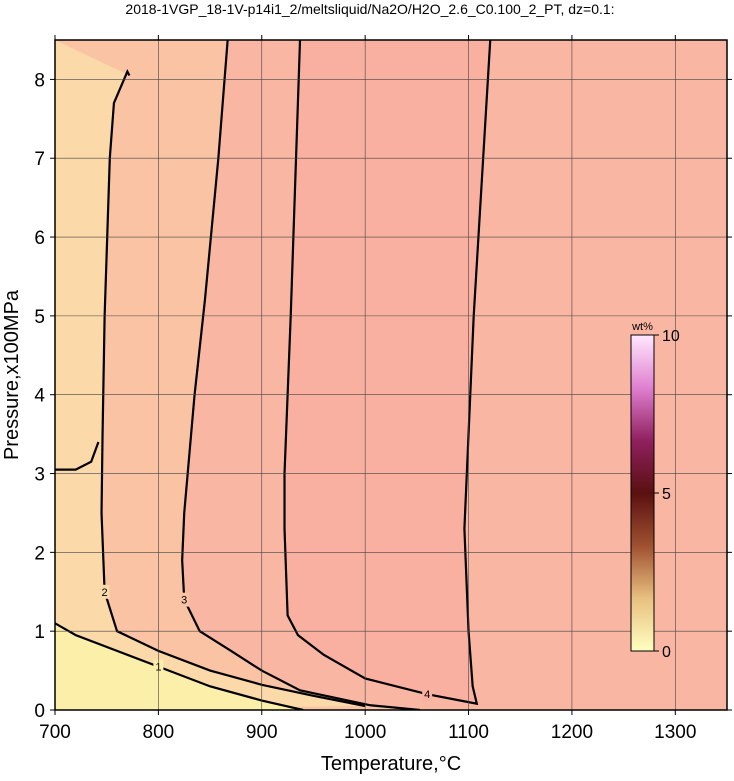 The height and width of the screenshot is (781, 734). What do you see at coordinates (39, 553) in the screenshot?
I see `y-tick-label: 2` at bounding box center [39, 553].